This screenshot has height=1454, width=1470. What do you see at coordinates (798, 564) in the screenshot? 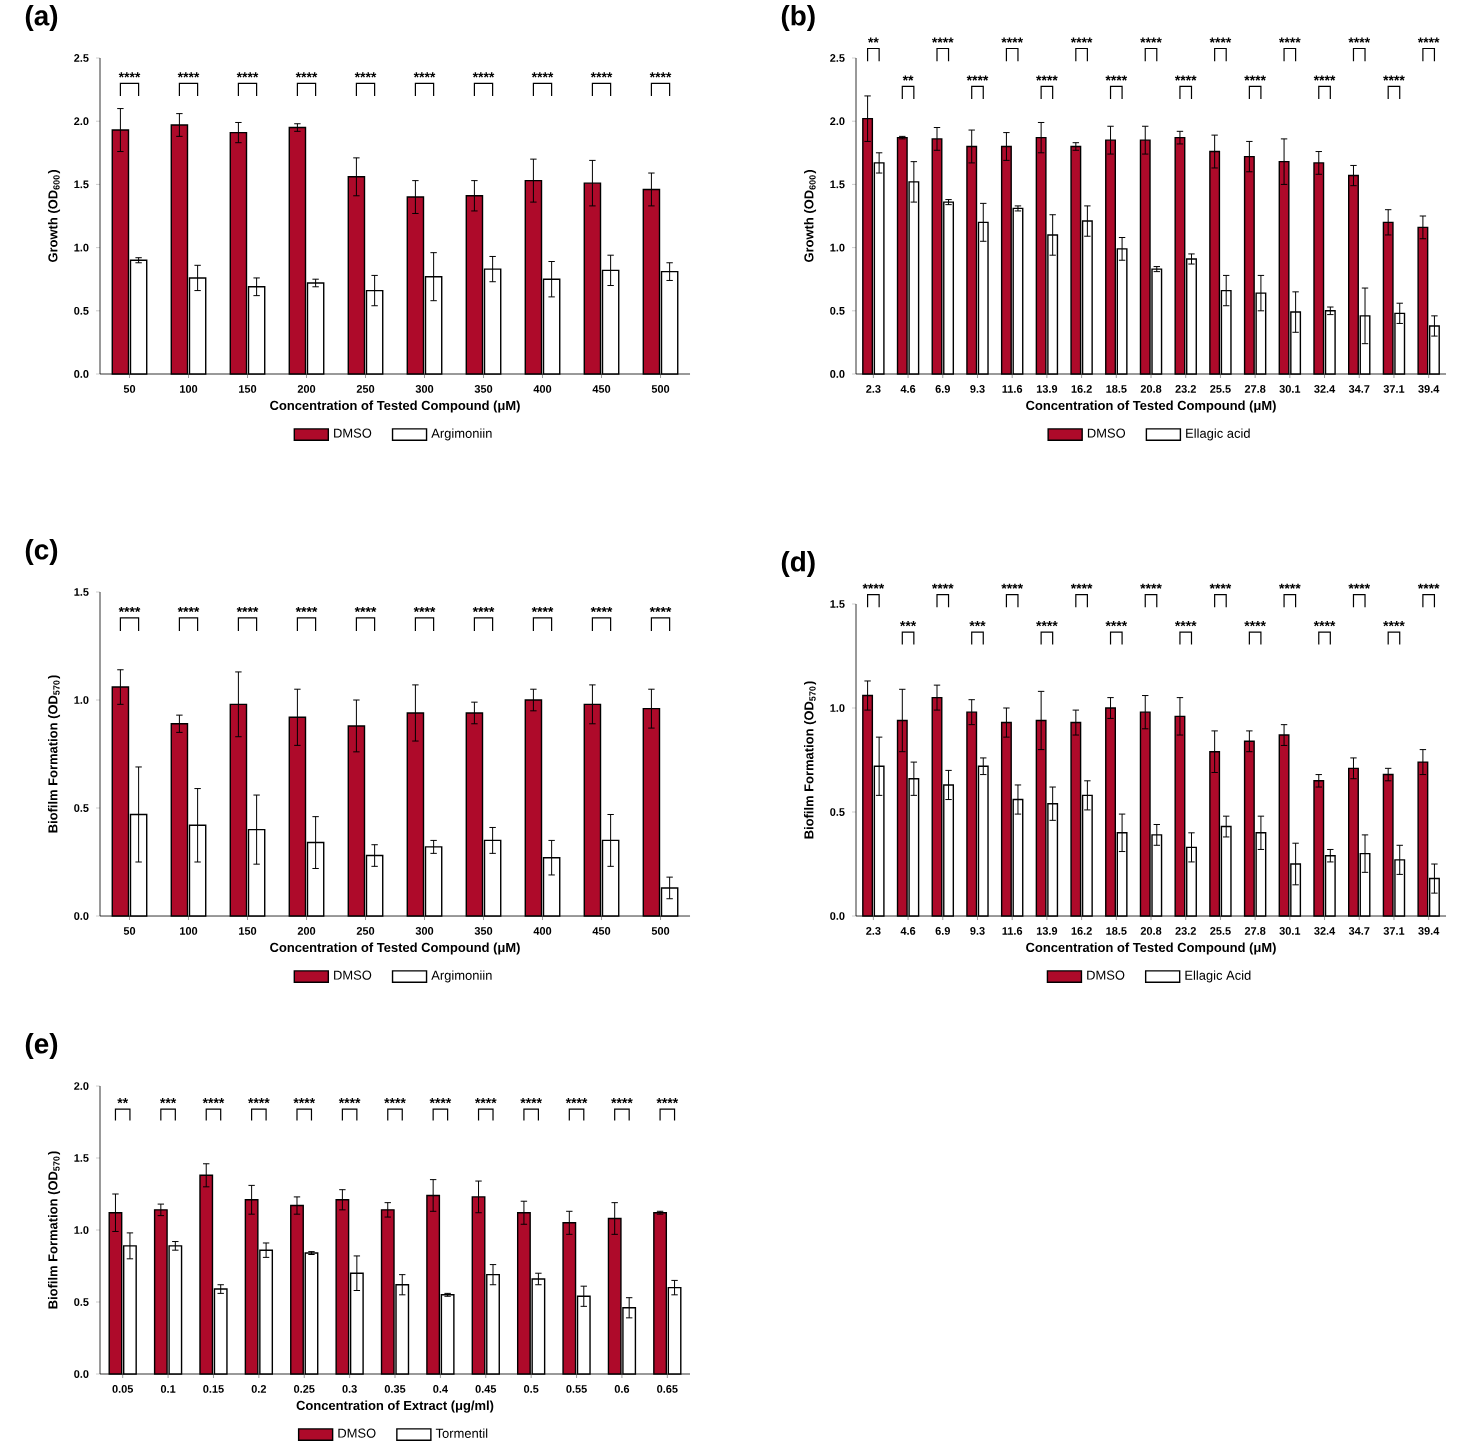
I see `chart-title: (d)` at bounding box center [798, 564].